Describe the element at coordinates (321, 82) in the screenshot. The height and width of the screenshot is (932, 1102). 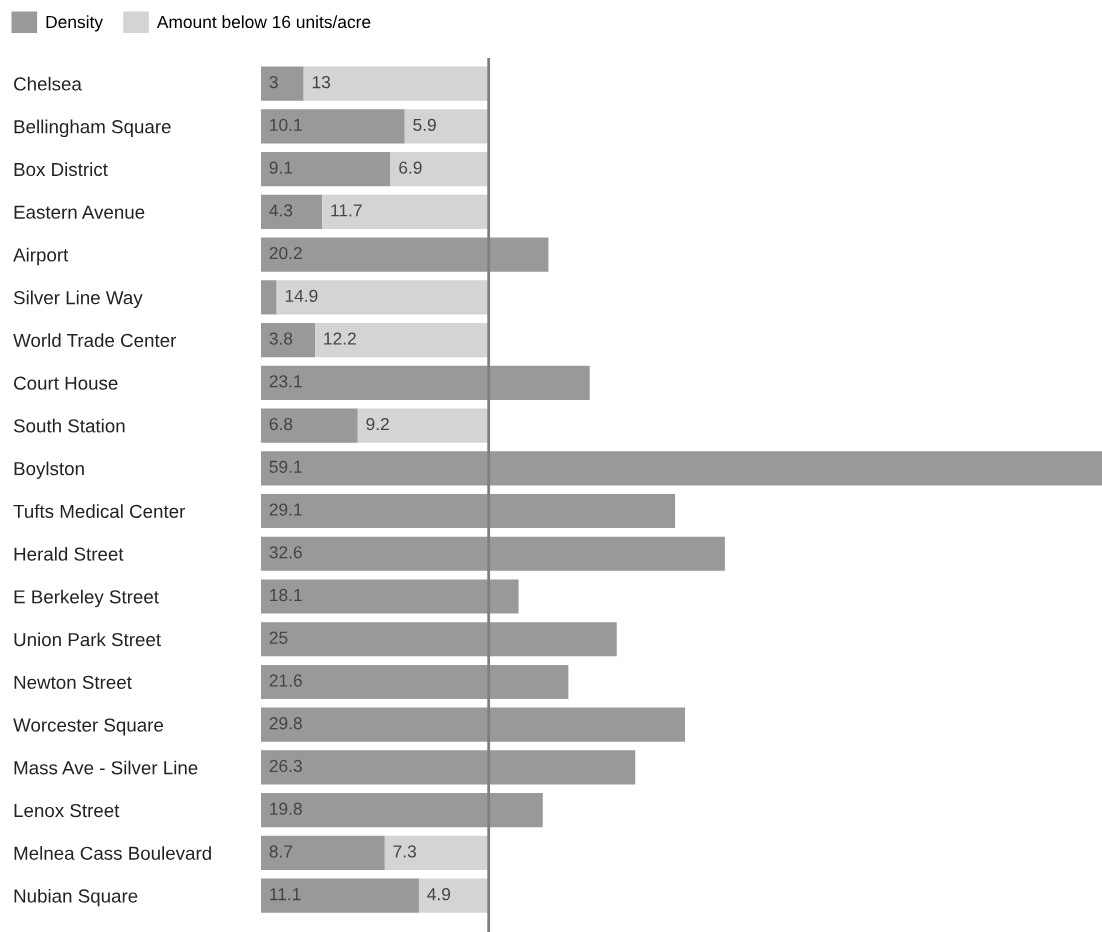
I see `data-label: 13` at that location.